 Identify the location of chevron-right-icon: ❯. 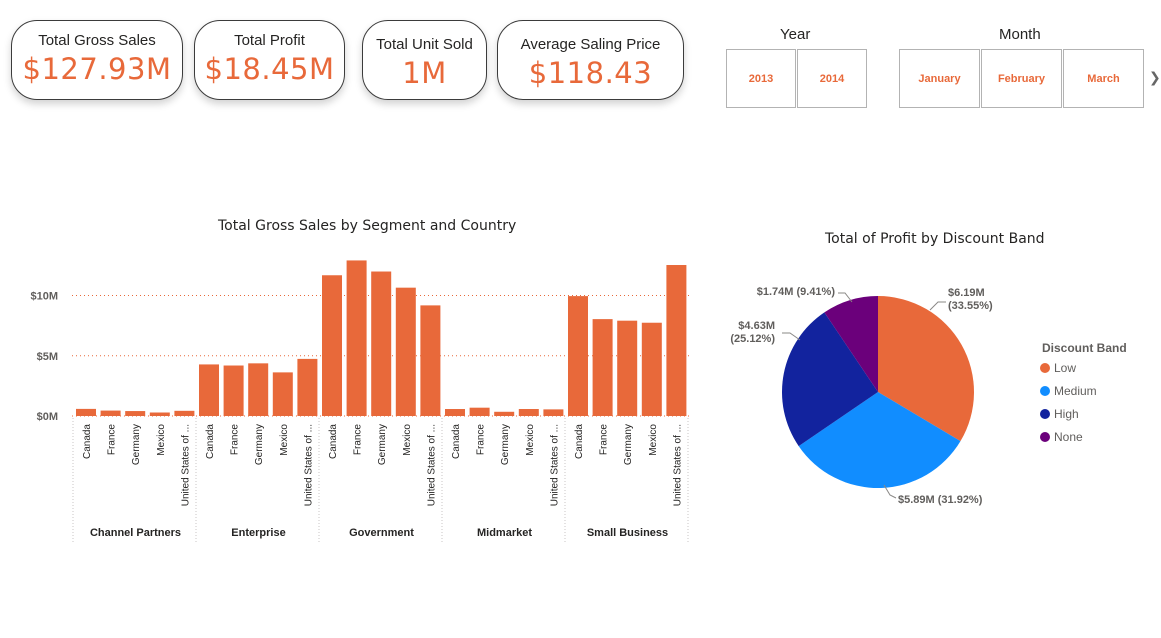
(1155, 78).